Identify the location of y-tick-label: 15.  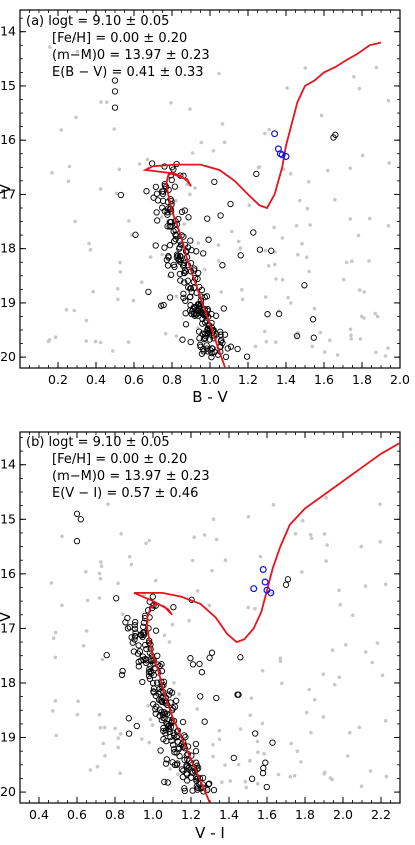
(8, 85).